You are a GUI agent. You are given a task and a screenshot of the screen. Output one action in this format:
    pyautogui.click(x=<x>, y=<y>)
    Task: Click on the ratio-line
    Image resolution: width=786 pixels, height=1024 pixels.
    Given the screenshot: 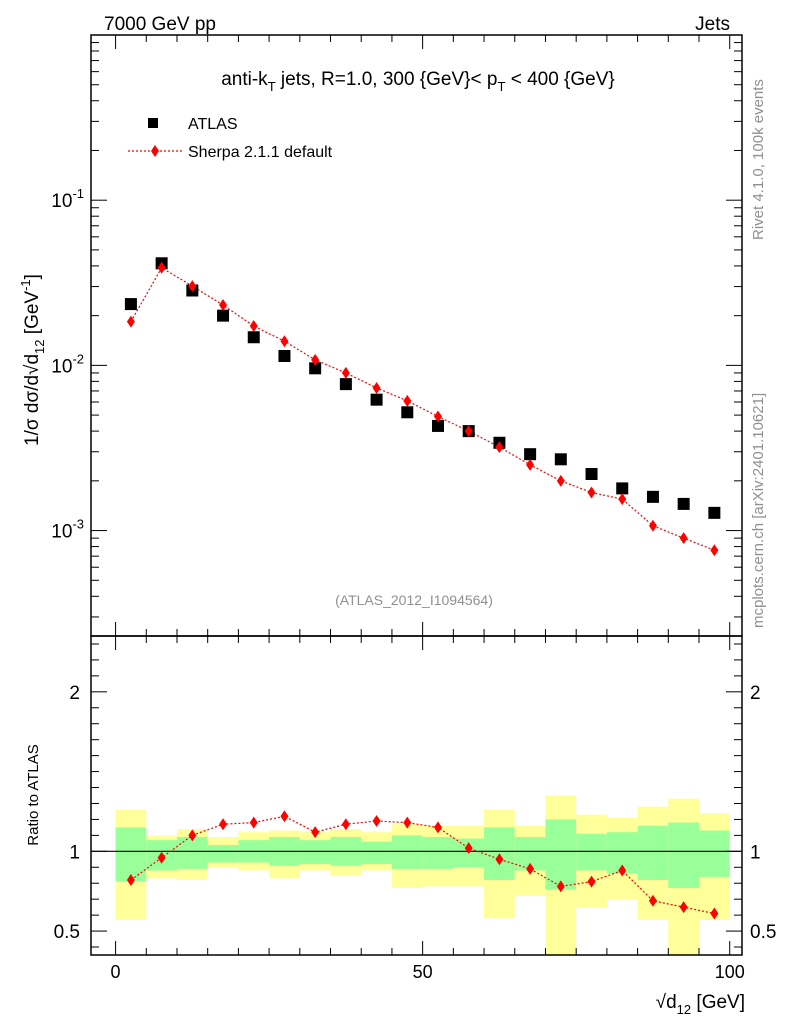 What is the action you would take?
    pyautogui.click(x=422, y=865)
    